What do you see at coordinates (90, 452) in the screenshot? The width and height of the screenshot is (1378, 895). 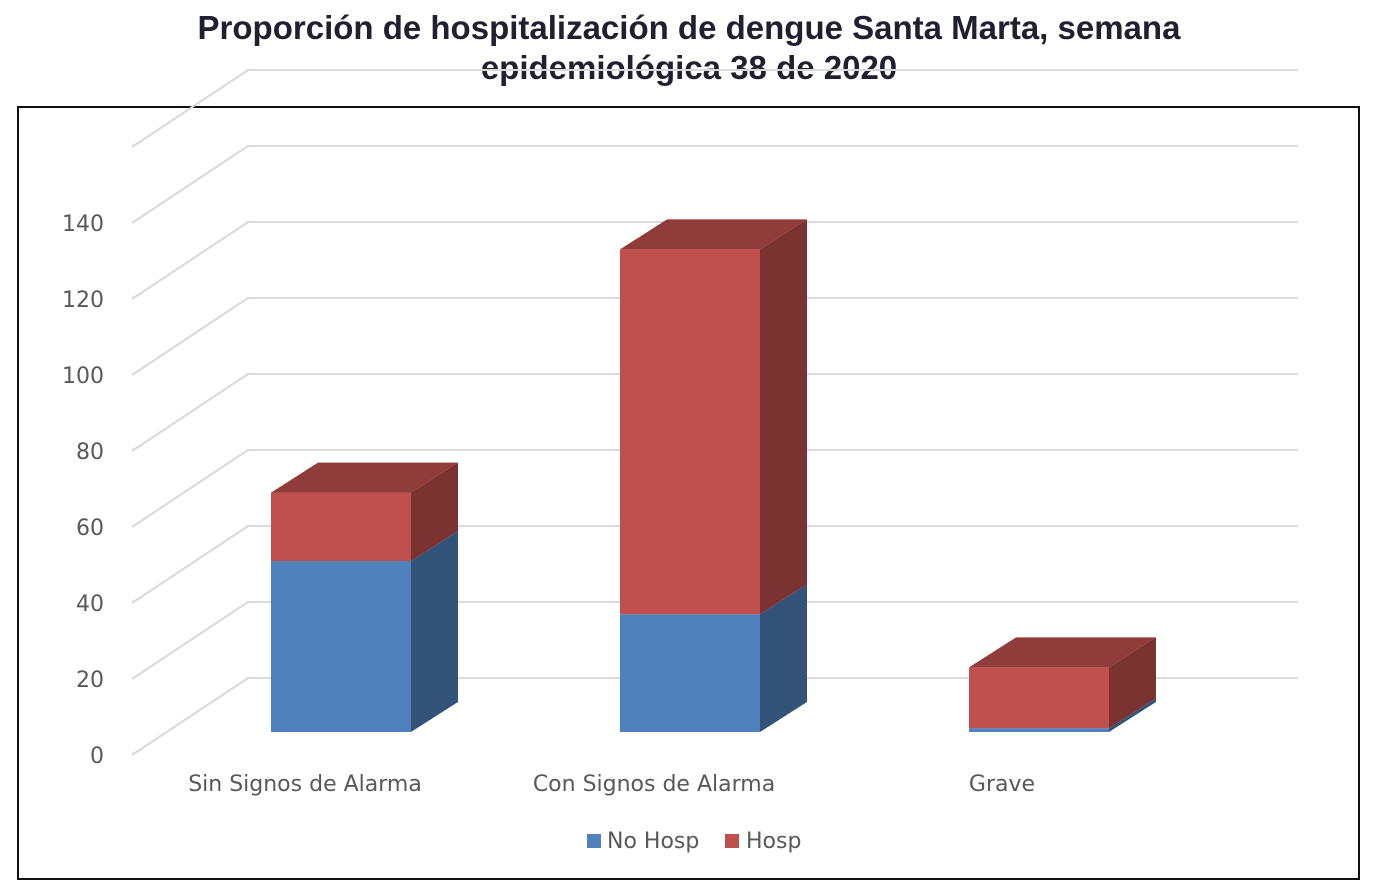 I see `y-tick-label: 80` at bounding box center [90, 452].